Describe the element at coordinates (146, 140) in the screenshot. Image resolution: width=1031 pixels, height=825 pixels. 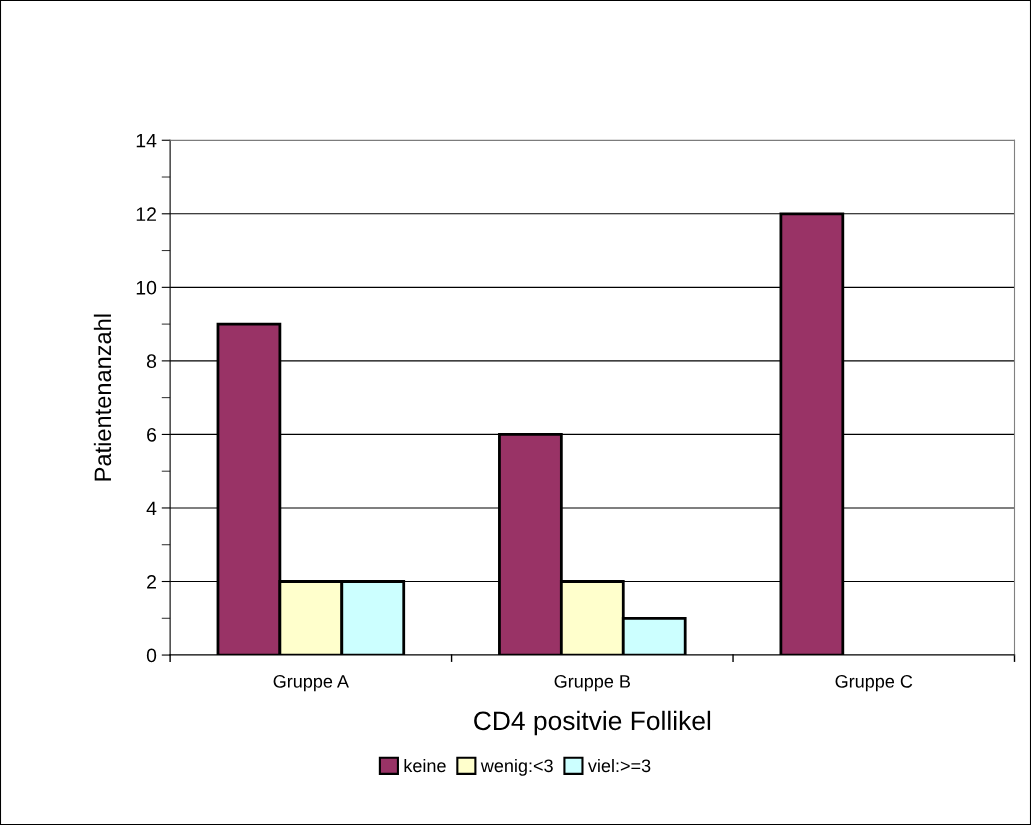
I see `y-tick-label: 14` at that location.